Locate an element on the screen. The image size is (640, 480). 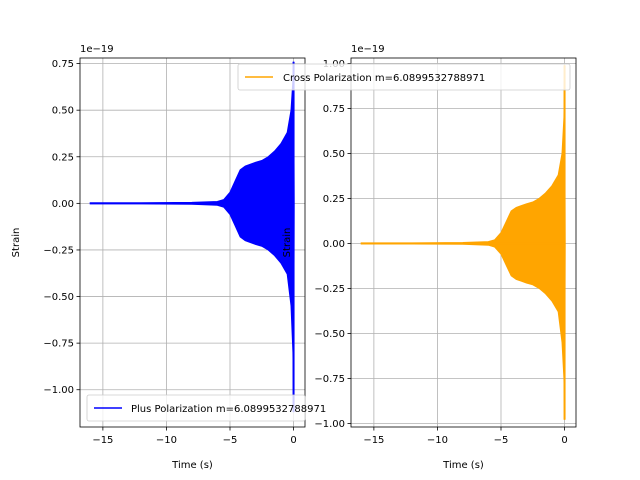
right-y-axis-label: Strain is located at coordinates (287, 243).